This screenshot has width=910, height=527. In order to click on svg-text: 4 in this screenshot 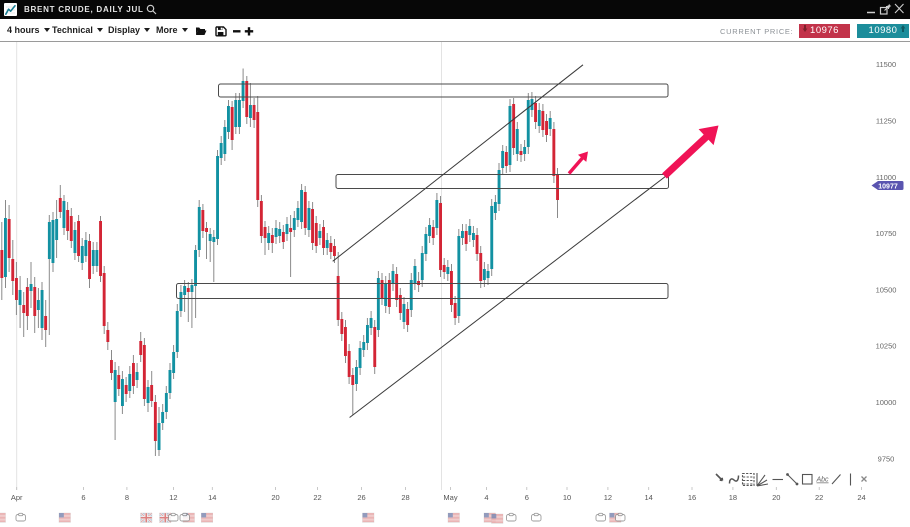, I will do `click(486, 497)`.